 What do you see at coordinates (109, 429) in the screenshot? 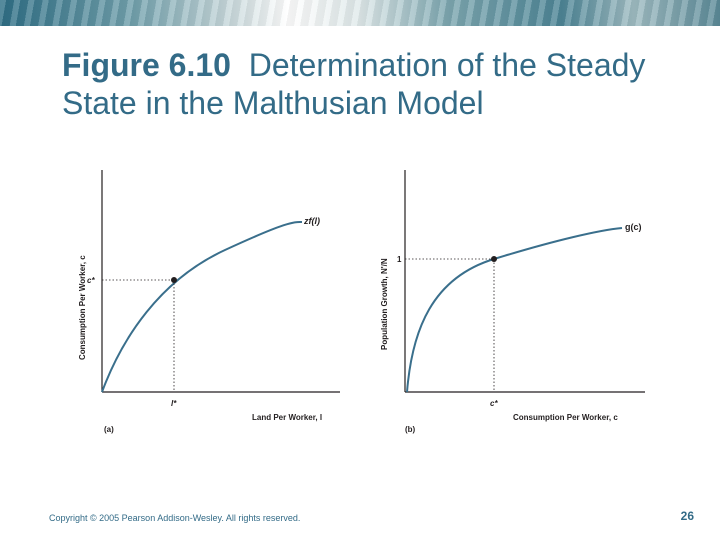
I see `panel-a-tag: (a)` at bounding box center [109, 429].